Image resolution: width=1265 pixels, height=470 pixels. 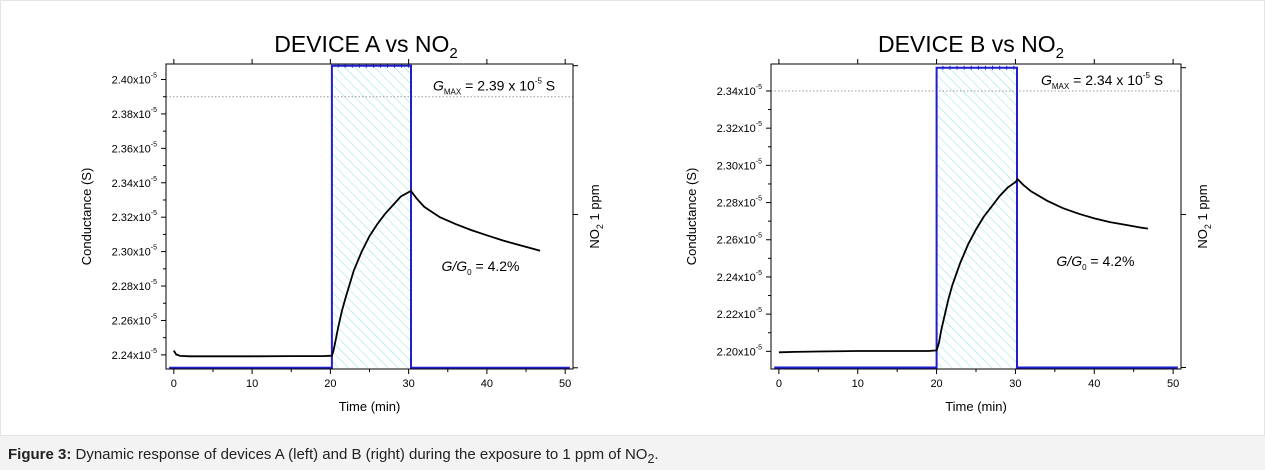 I want to click on y-tick-label: 2.22x10⁻⁵, so click(x=739, y=314).